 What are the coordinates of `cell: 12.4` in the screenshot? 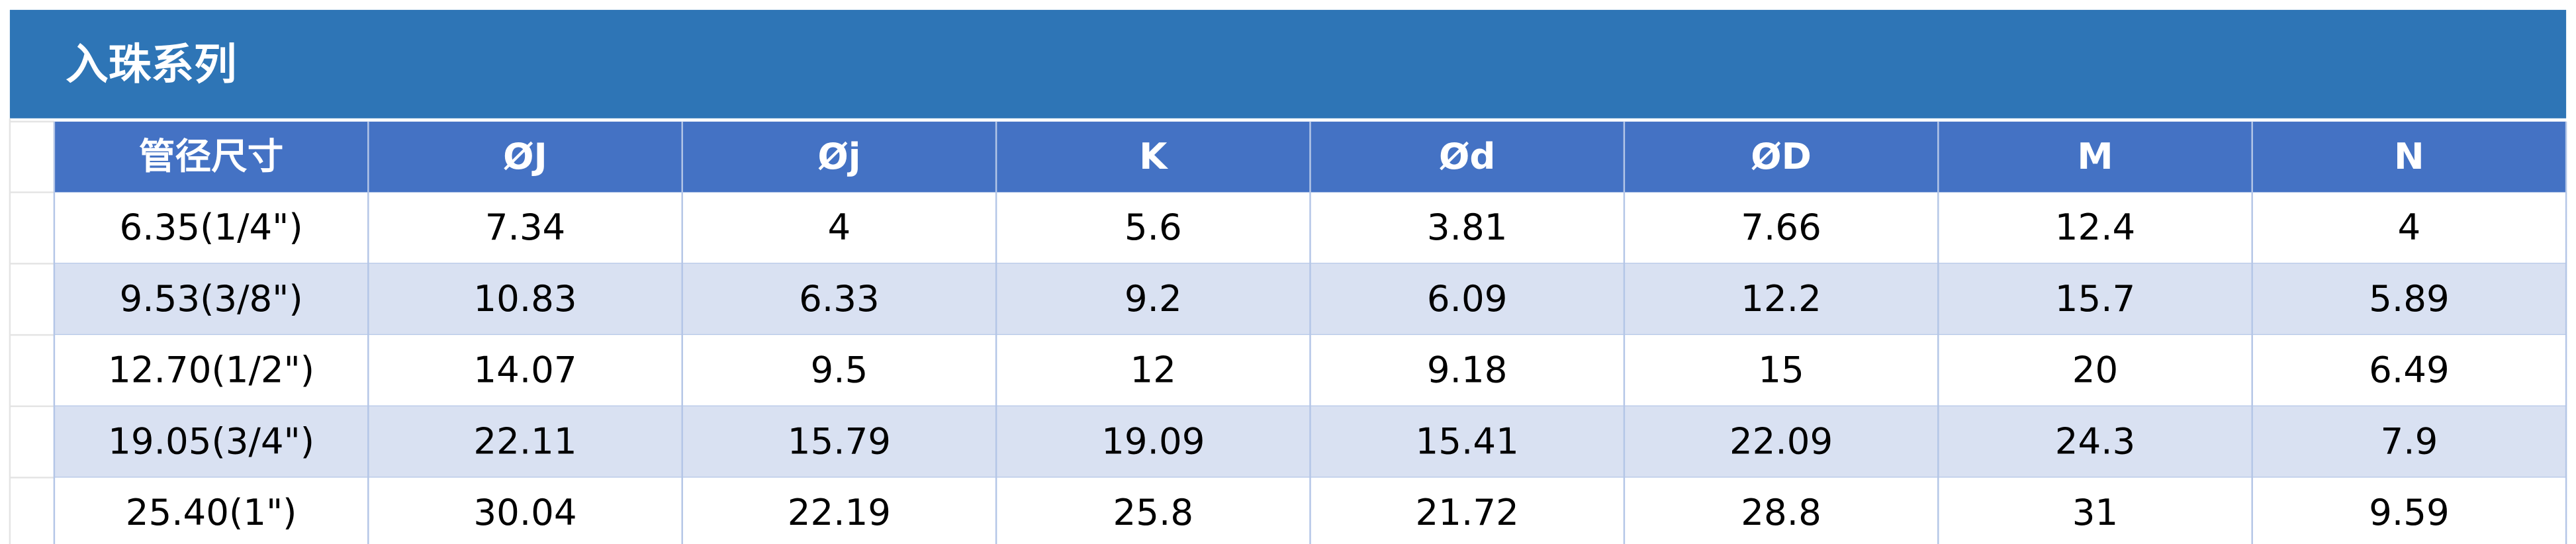 It's located at (2095, 227).